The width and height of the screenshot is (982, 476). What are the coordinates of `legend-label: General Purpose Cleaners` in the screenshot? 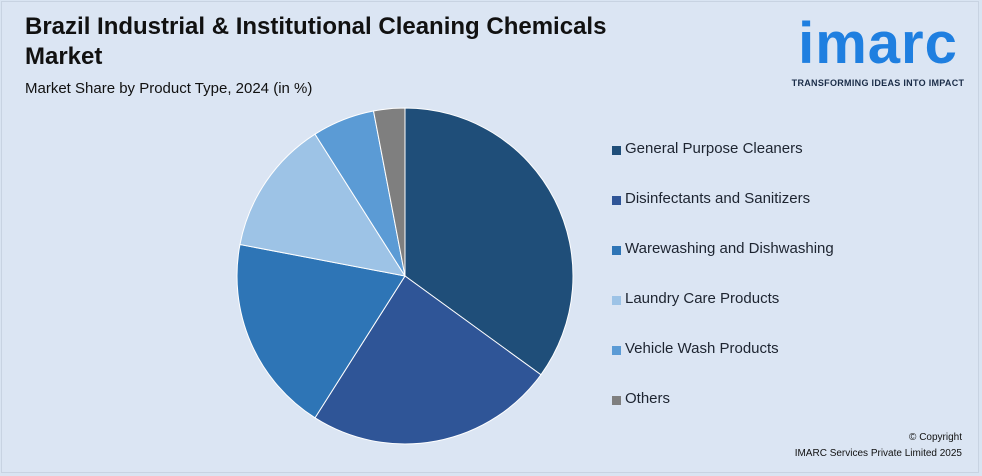 It's located at (714, 148).